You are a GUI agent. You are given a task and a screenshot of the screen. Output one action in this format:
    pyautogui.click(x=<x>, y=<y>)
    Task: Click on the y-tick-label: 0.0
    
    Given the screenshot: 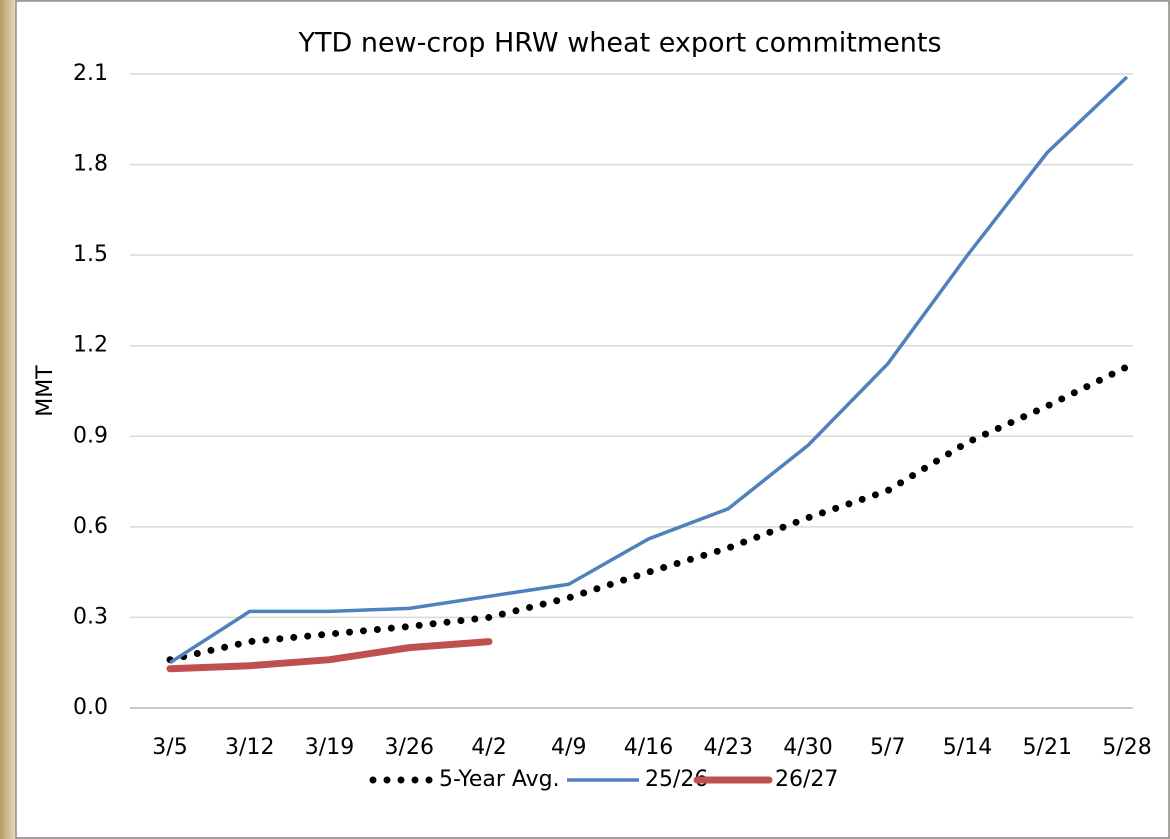 What is the action you would take?
    pyautogui.click(x=90, y=707)
    